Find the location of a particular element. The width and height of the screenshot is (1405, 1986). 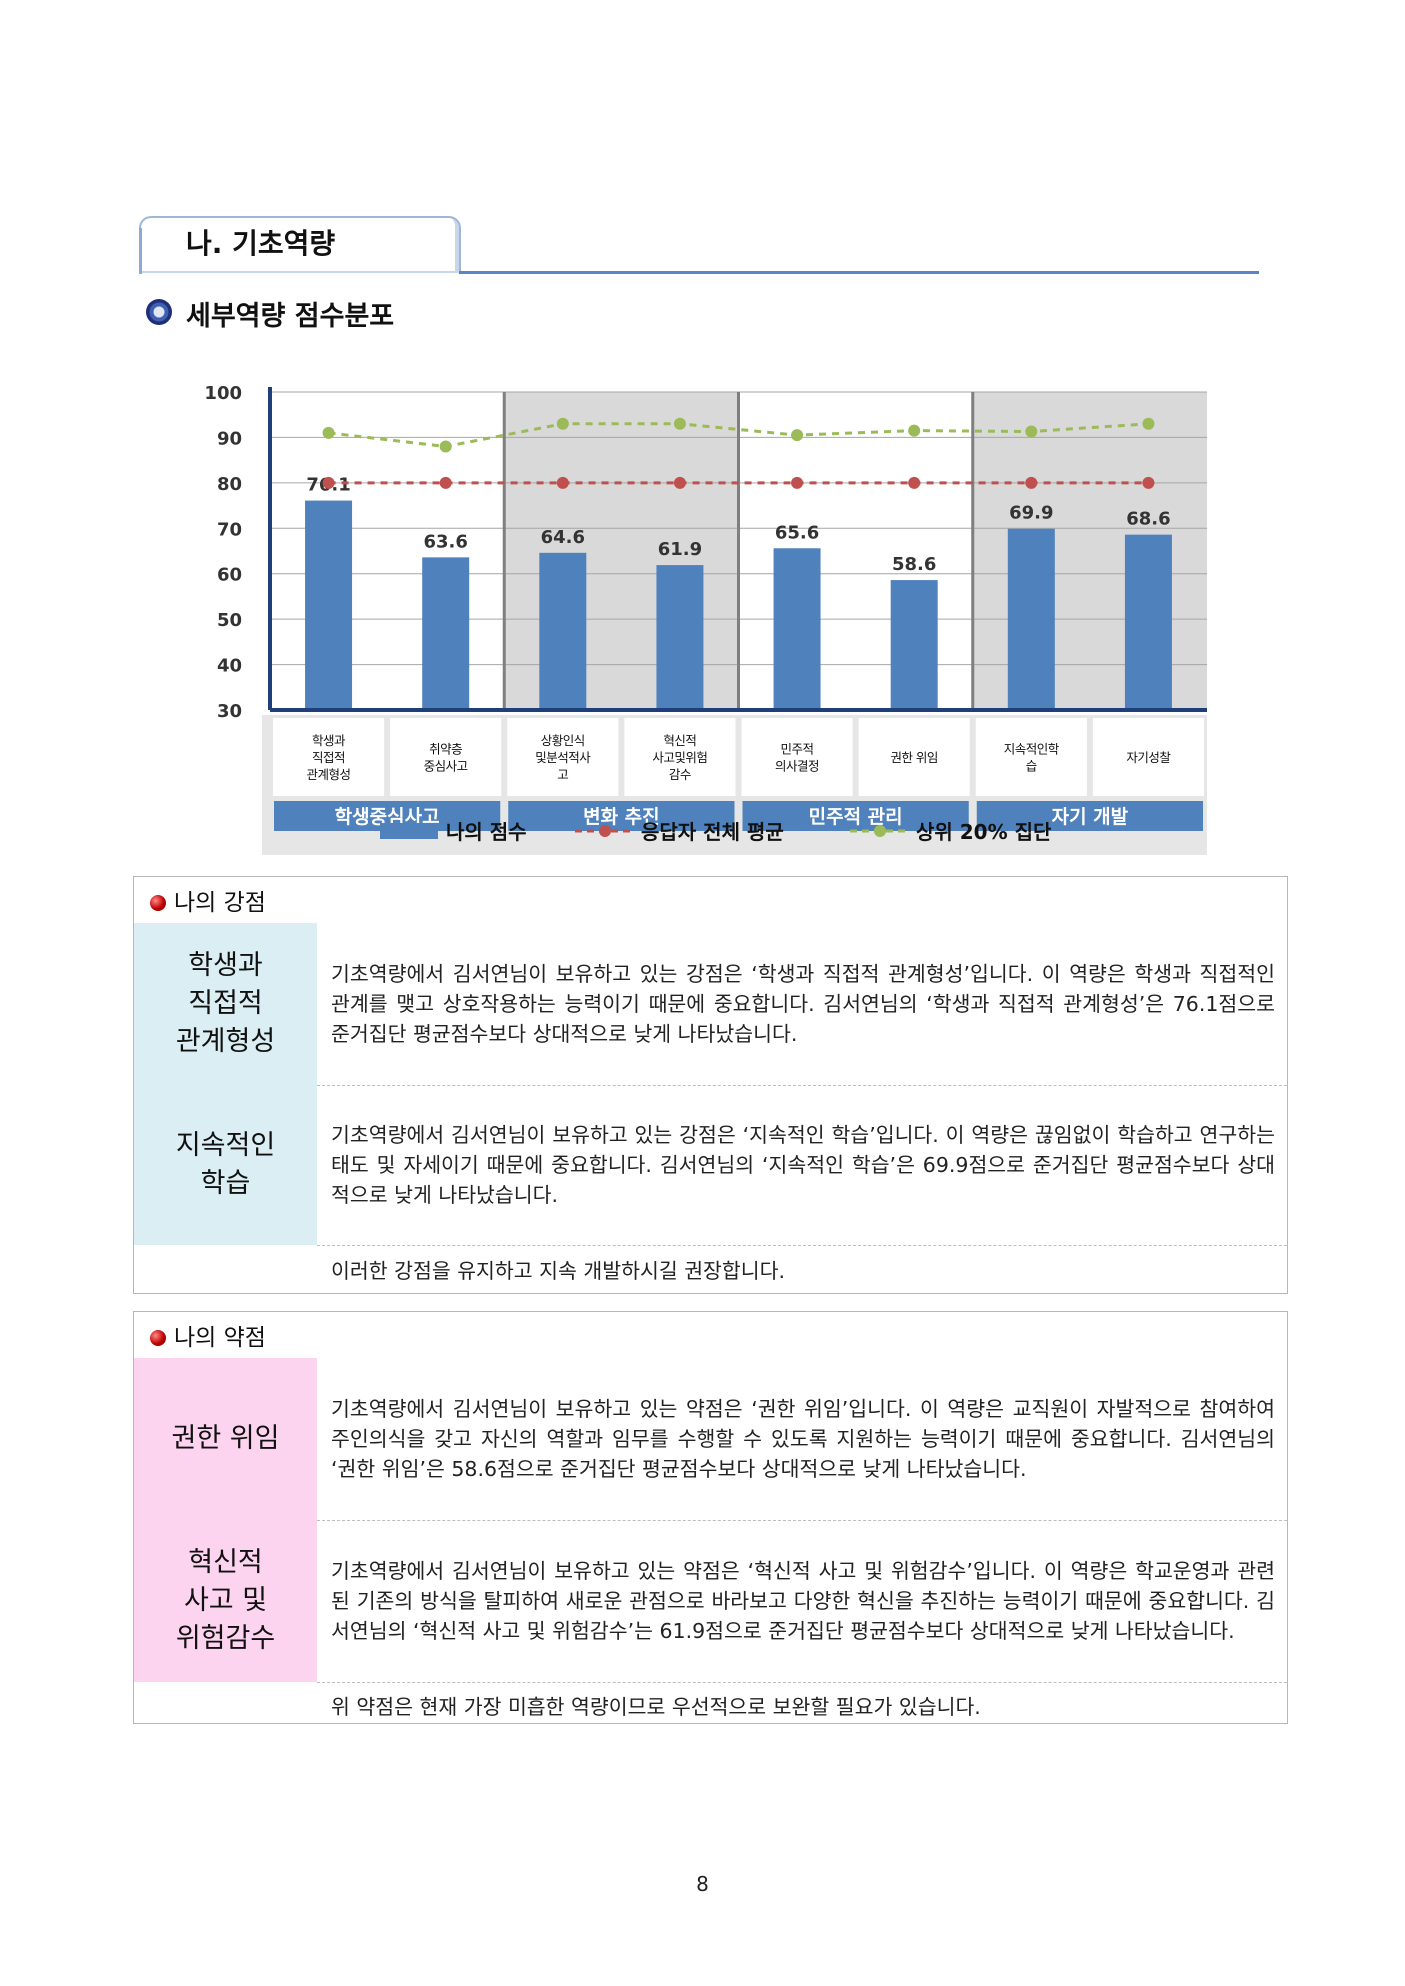

value-label: 65.6 is located at coordinates (797, 532).